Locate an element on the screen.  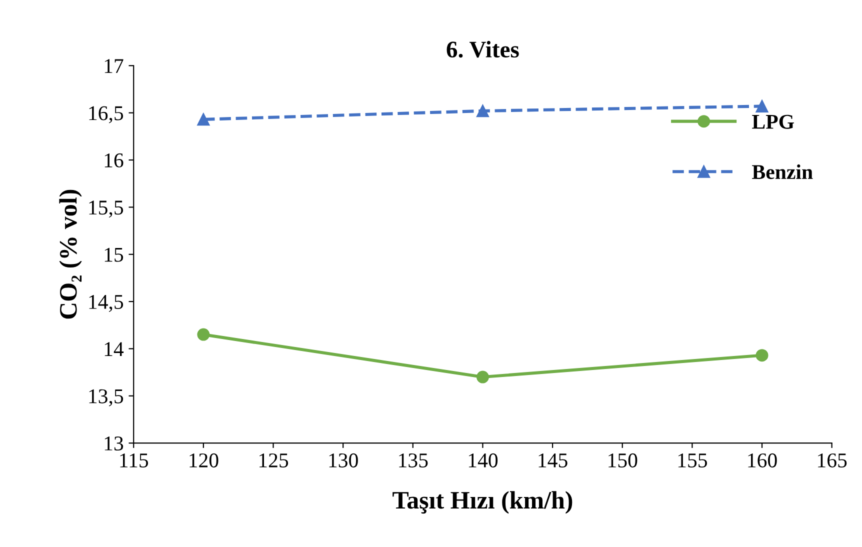
x-tick-label: 150 is located at coordinates (623, 460).